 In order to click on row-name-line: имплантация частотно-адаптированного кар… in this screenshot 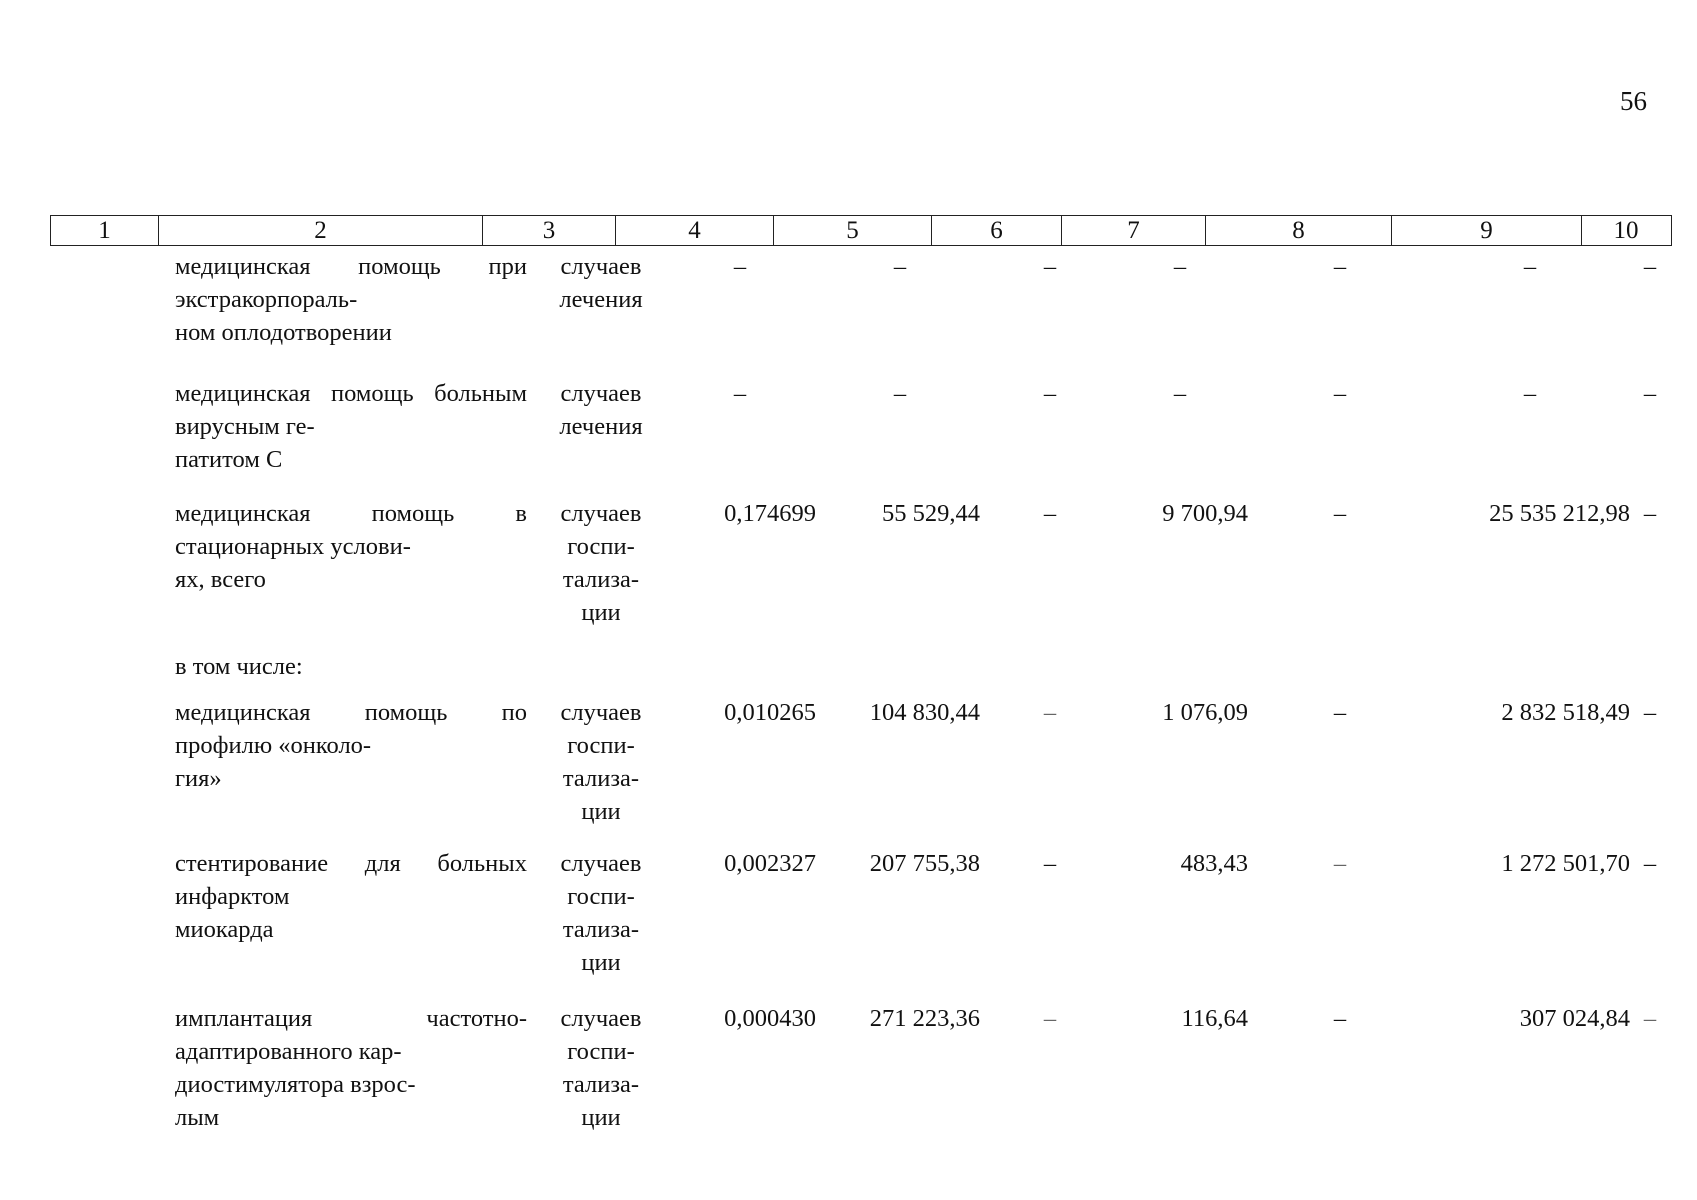, I will do `click(351, 1035)`.